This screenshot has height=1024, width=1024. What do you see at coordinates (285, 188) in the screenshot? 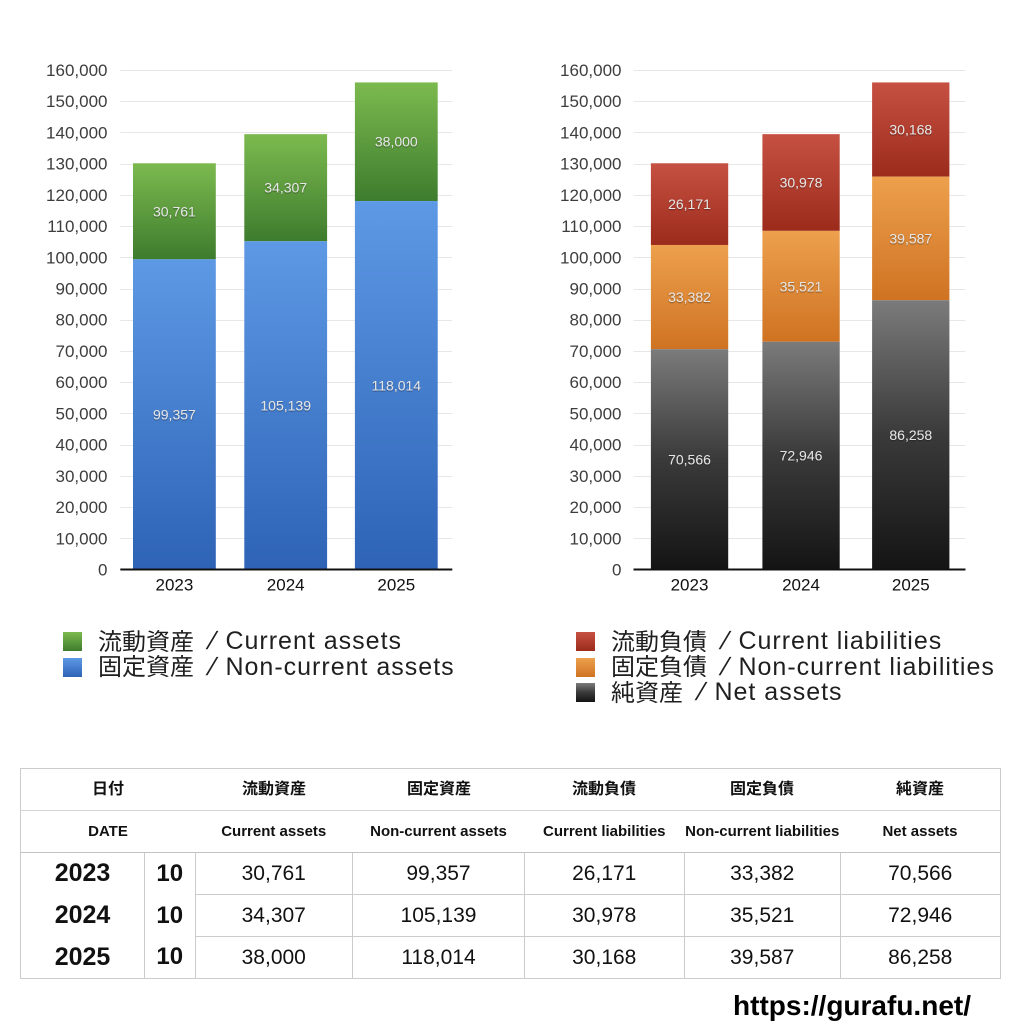
I see `svg-text: 34,307` at bounding box center [285, 188].